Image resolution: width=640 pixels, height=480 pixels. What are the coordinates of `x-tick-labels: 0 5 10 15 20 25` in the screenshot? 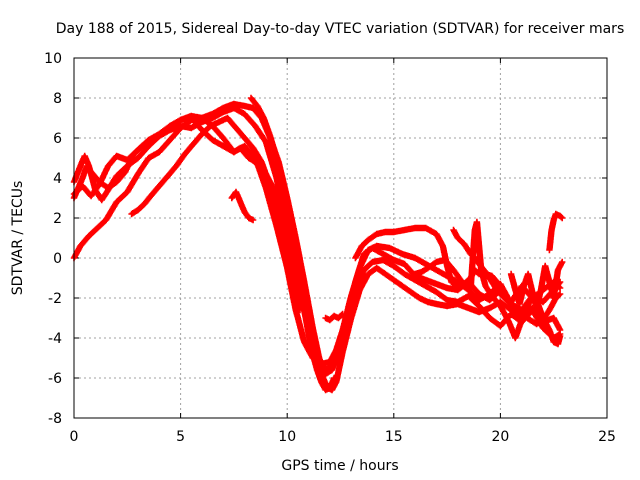 It's located at (343, 437).